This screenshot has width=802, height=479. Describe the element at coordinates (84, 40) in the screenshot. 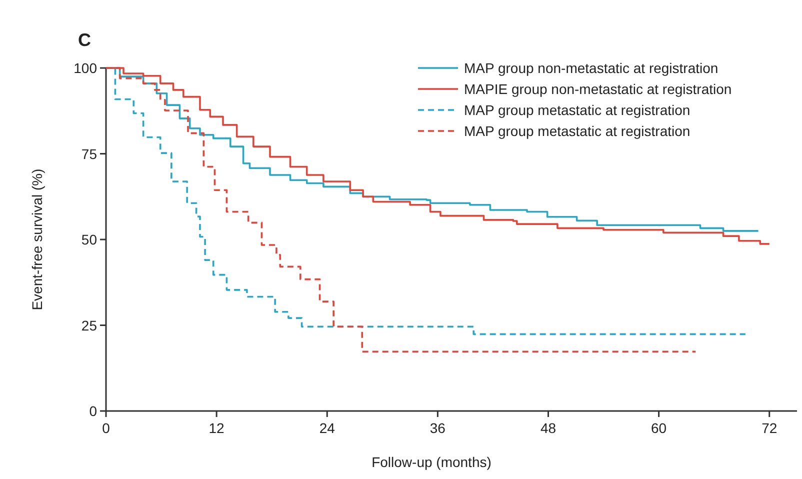

I see `text: C` at that location.